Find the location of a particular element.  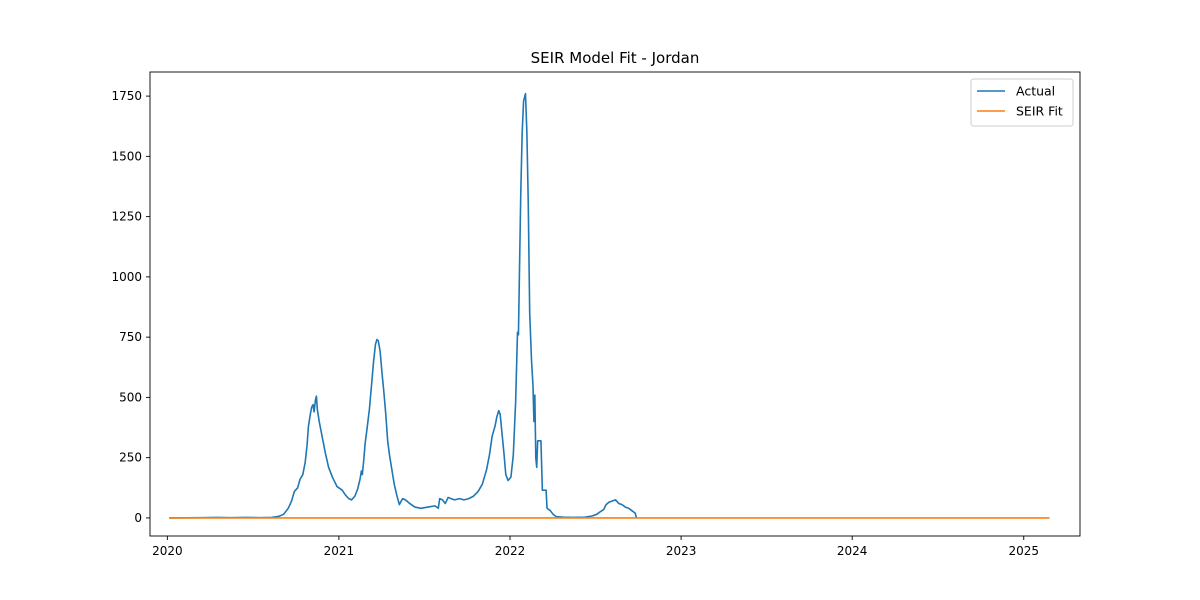

x-tick-label: 2023 is located at coordinates (681, 551).